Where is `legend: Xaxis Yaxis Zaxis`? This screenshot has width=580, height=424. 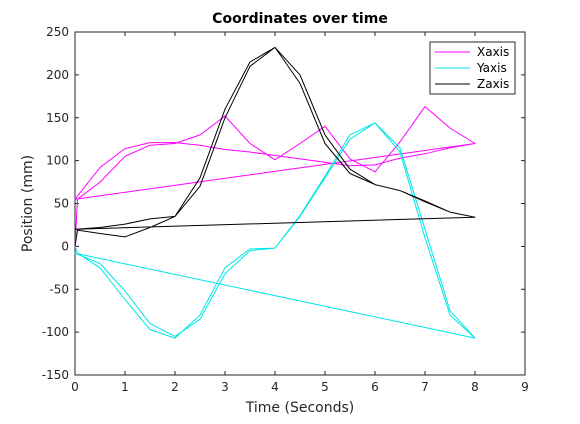 legend: Xaxis Yaxis Zaxis is located at coordinates (472, 68).